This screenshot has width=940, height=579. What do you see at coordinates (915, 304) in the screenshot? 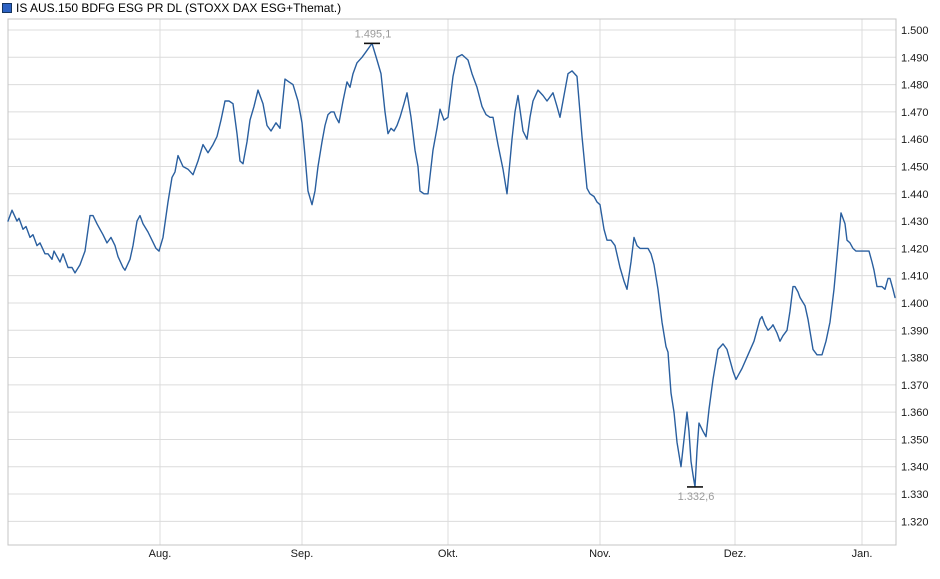
I see `y-axis-label: 1.400` at bounding box center [915, 304].